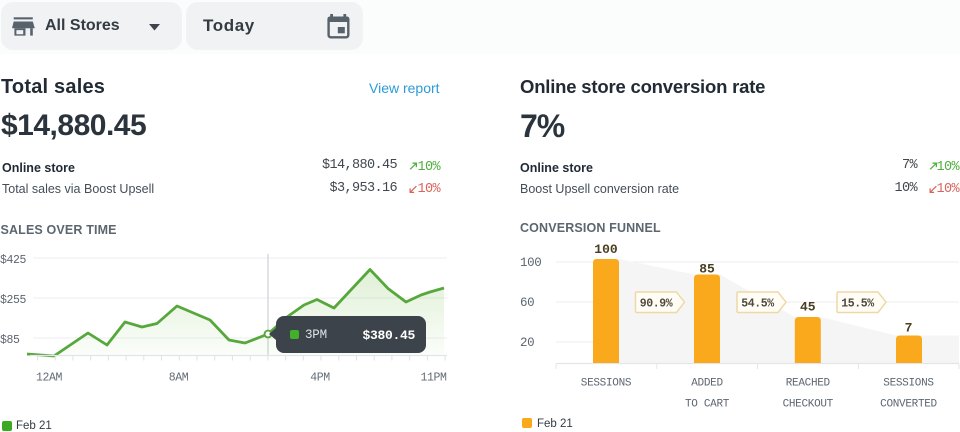 This screenshot has height=432, width=960. Describe the element at coordinates (433, 378) in the screenshot. I see `svg-text: 11PM` at that location.